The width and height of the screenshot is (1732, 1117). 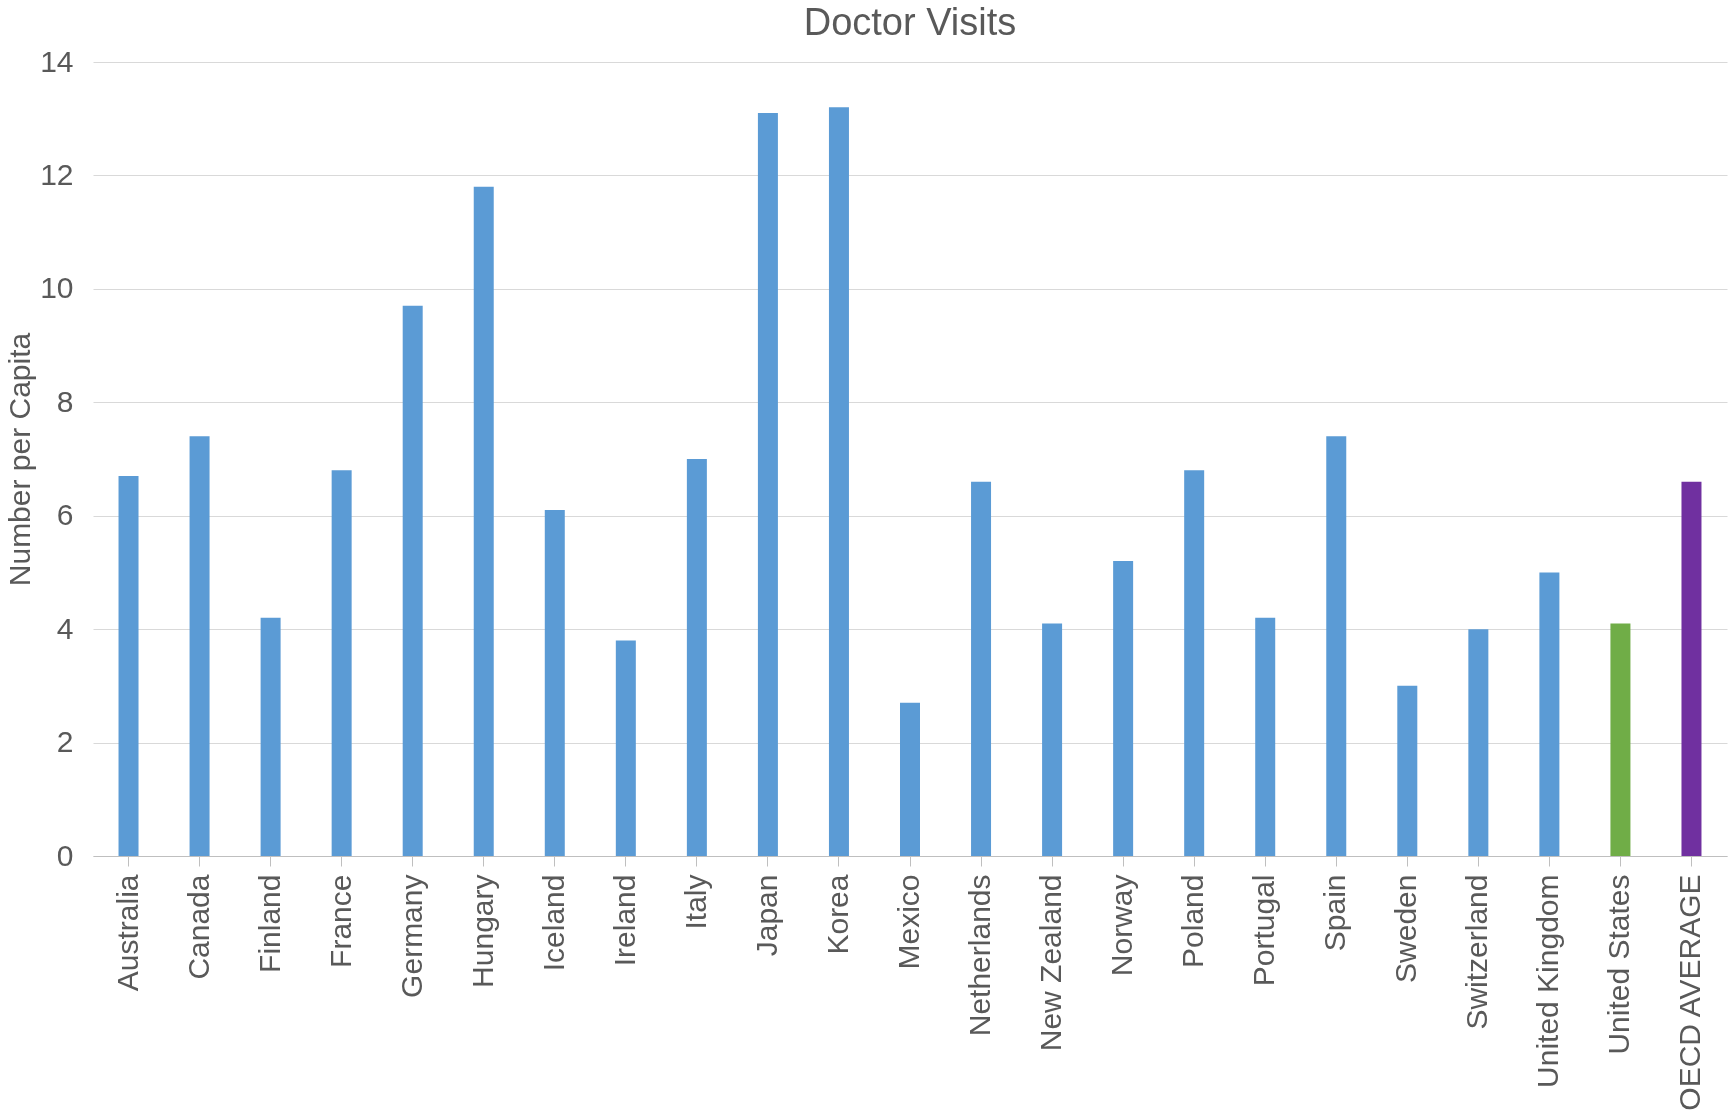 I want to click on y-tick-label: 10, so click(x=57, y=288).